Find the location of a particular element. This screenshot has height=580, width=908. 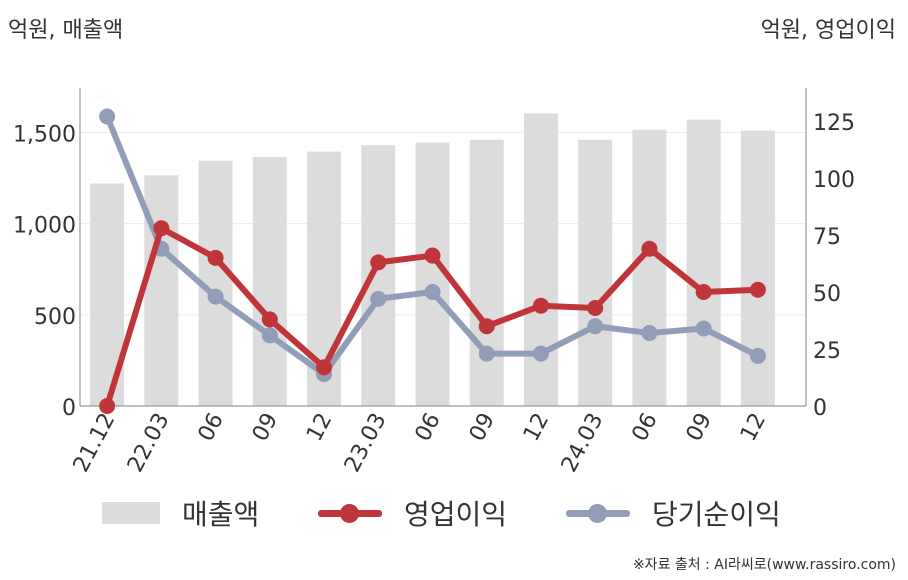

legend-label-sales: 매출액 is located at coordinates (221, 514).